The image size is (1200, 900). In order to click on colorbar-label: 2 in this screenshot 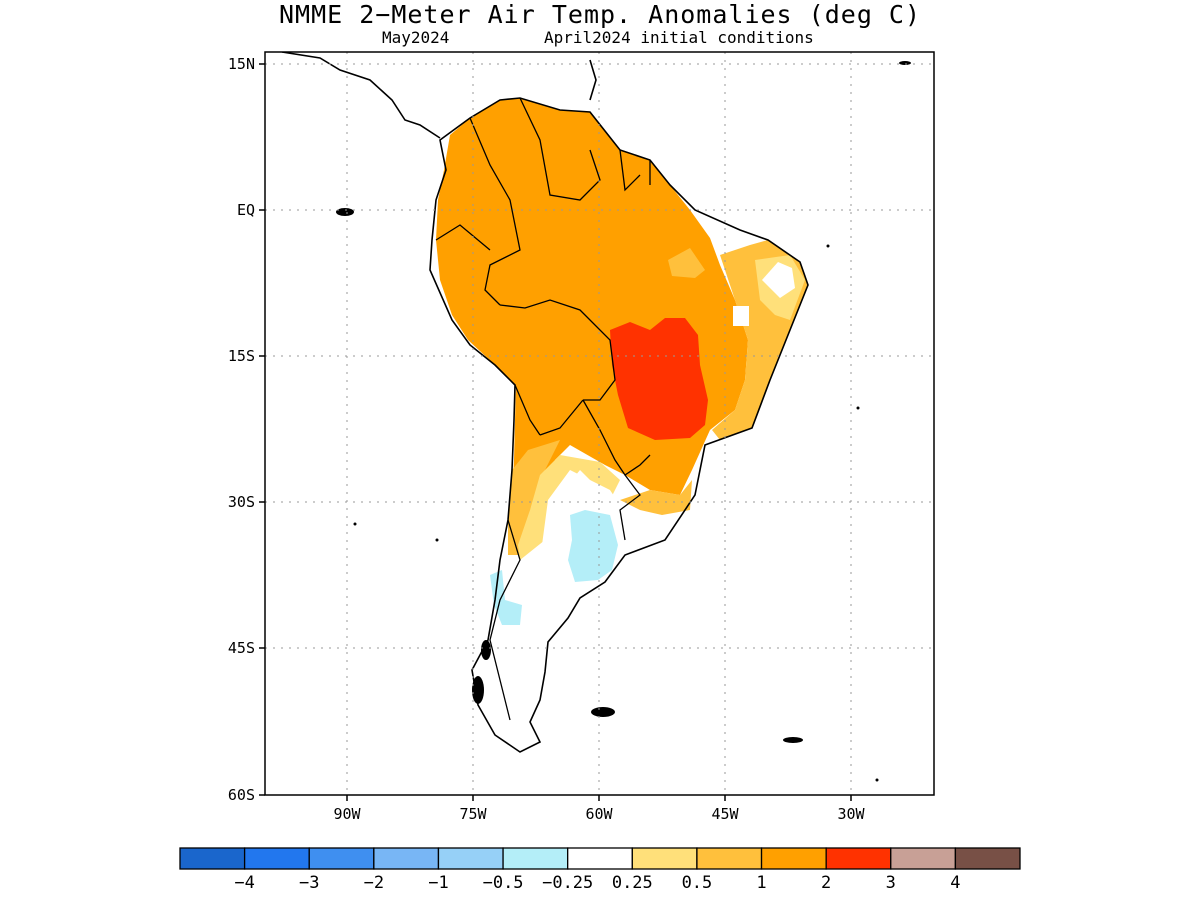, I will do `click(826, 883)`.